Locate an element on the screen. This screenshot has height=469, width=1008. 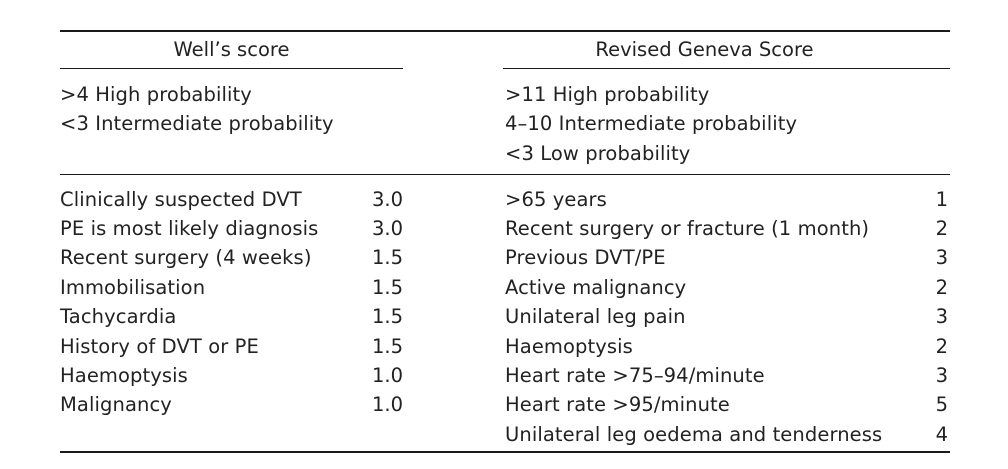
geneva-points: 1 is located at coordinates (941, 199).